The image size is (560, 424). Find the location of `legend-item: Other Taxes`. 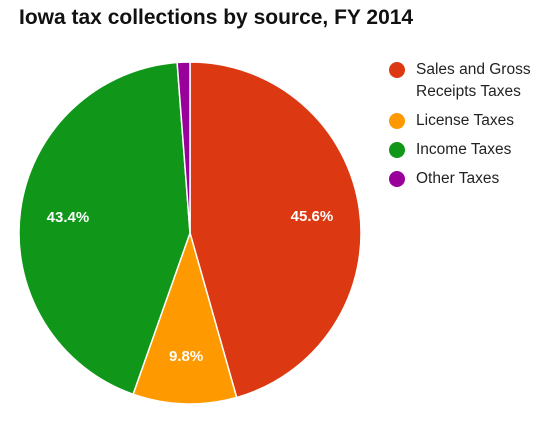

legend-item: Other Taxes is located at coordinates (474, 179).